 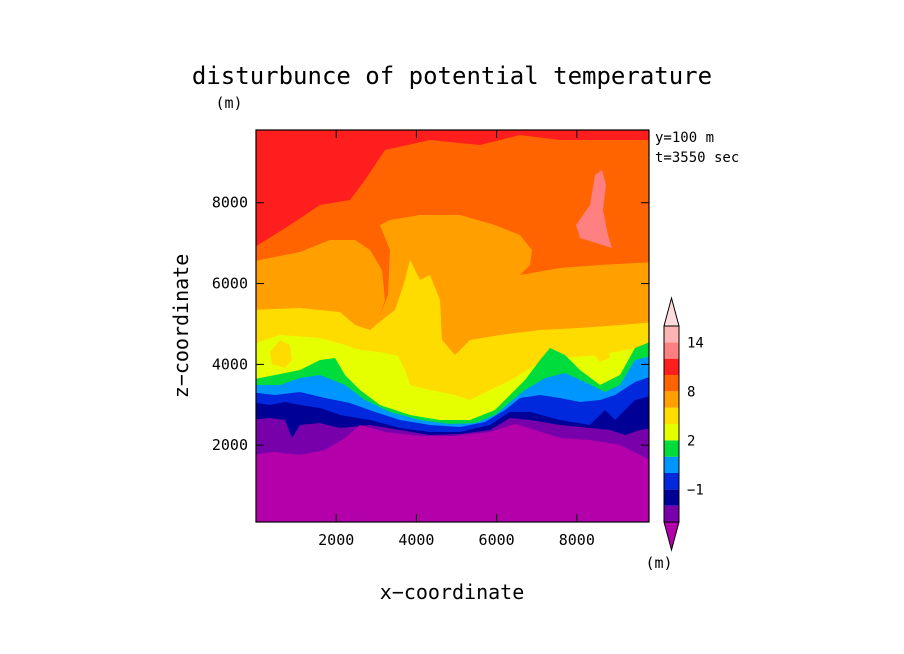 What do you see at coordinates (577, 540) in the screenshot?
I see `x-tick-label: 8000` at bounding box center [577, 540].